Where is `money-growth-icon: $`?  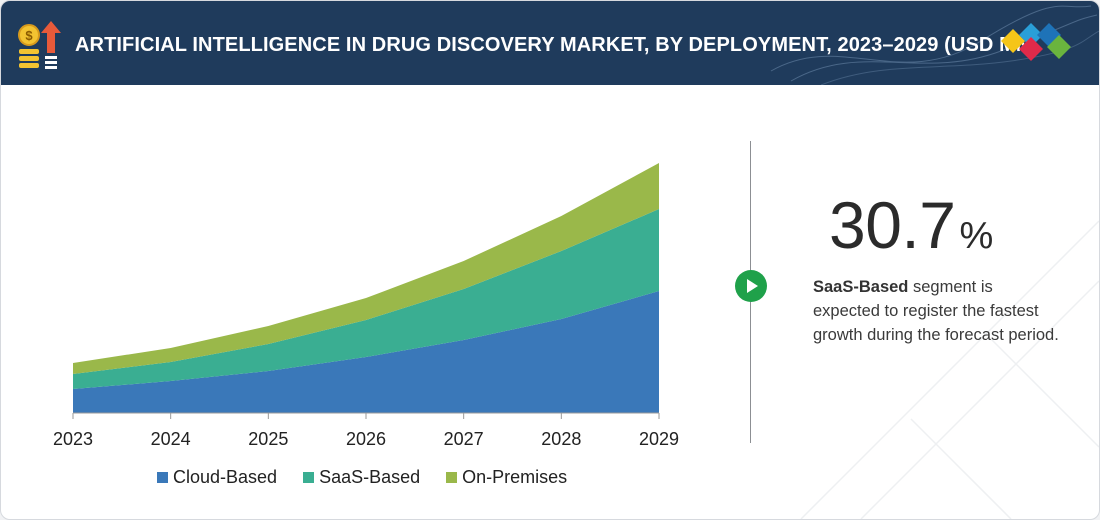
money-growth-icon: $ is located at coordinates (39, 45).